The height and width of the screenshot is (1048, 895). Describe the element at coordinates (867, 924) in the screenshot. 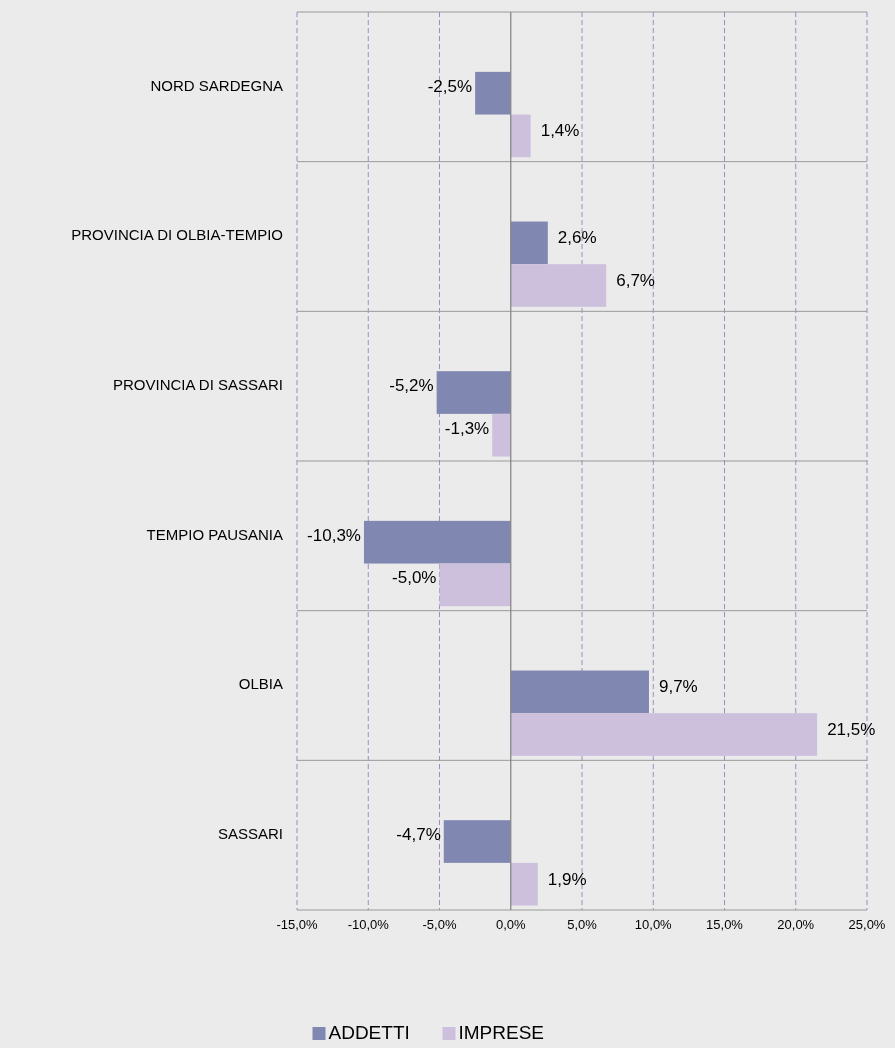

I see `x-tick-label: 25,0%` at that location.